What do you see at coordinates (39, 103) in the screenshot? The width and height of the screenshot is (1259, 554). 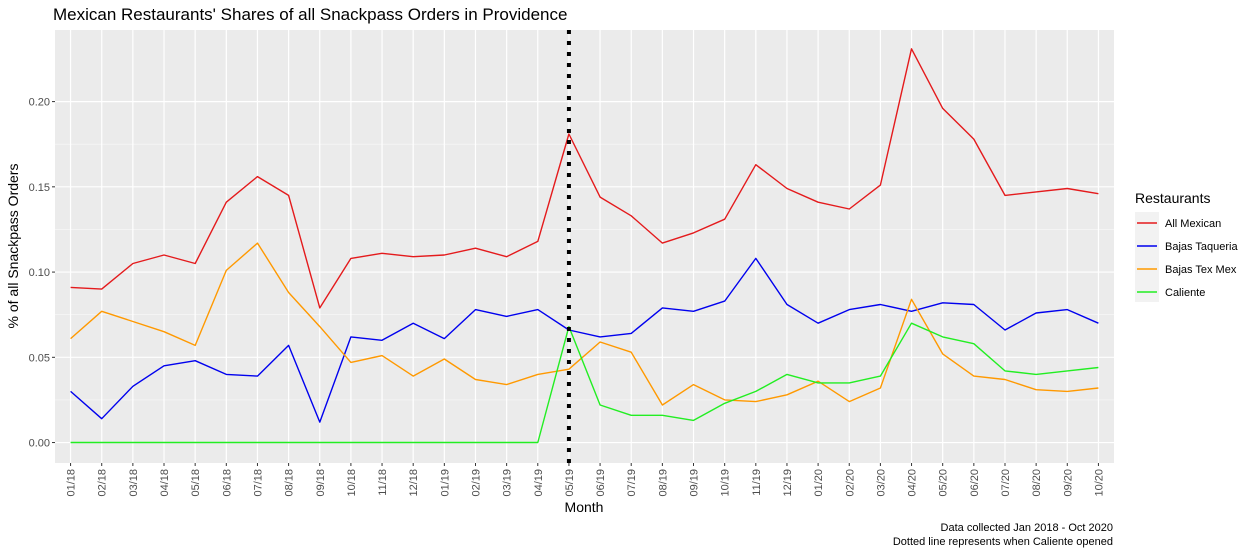 I see `y-tick-label: 0.20` at bounding box center [39, 103].